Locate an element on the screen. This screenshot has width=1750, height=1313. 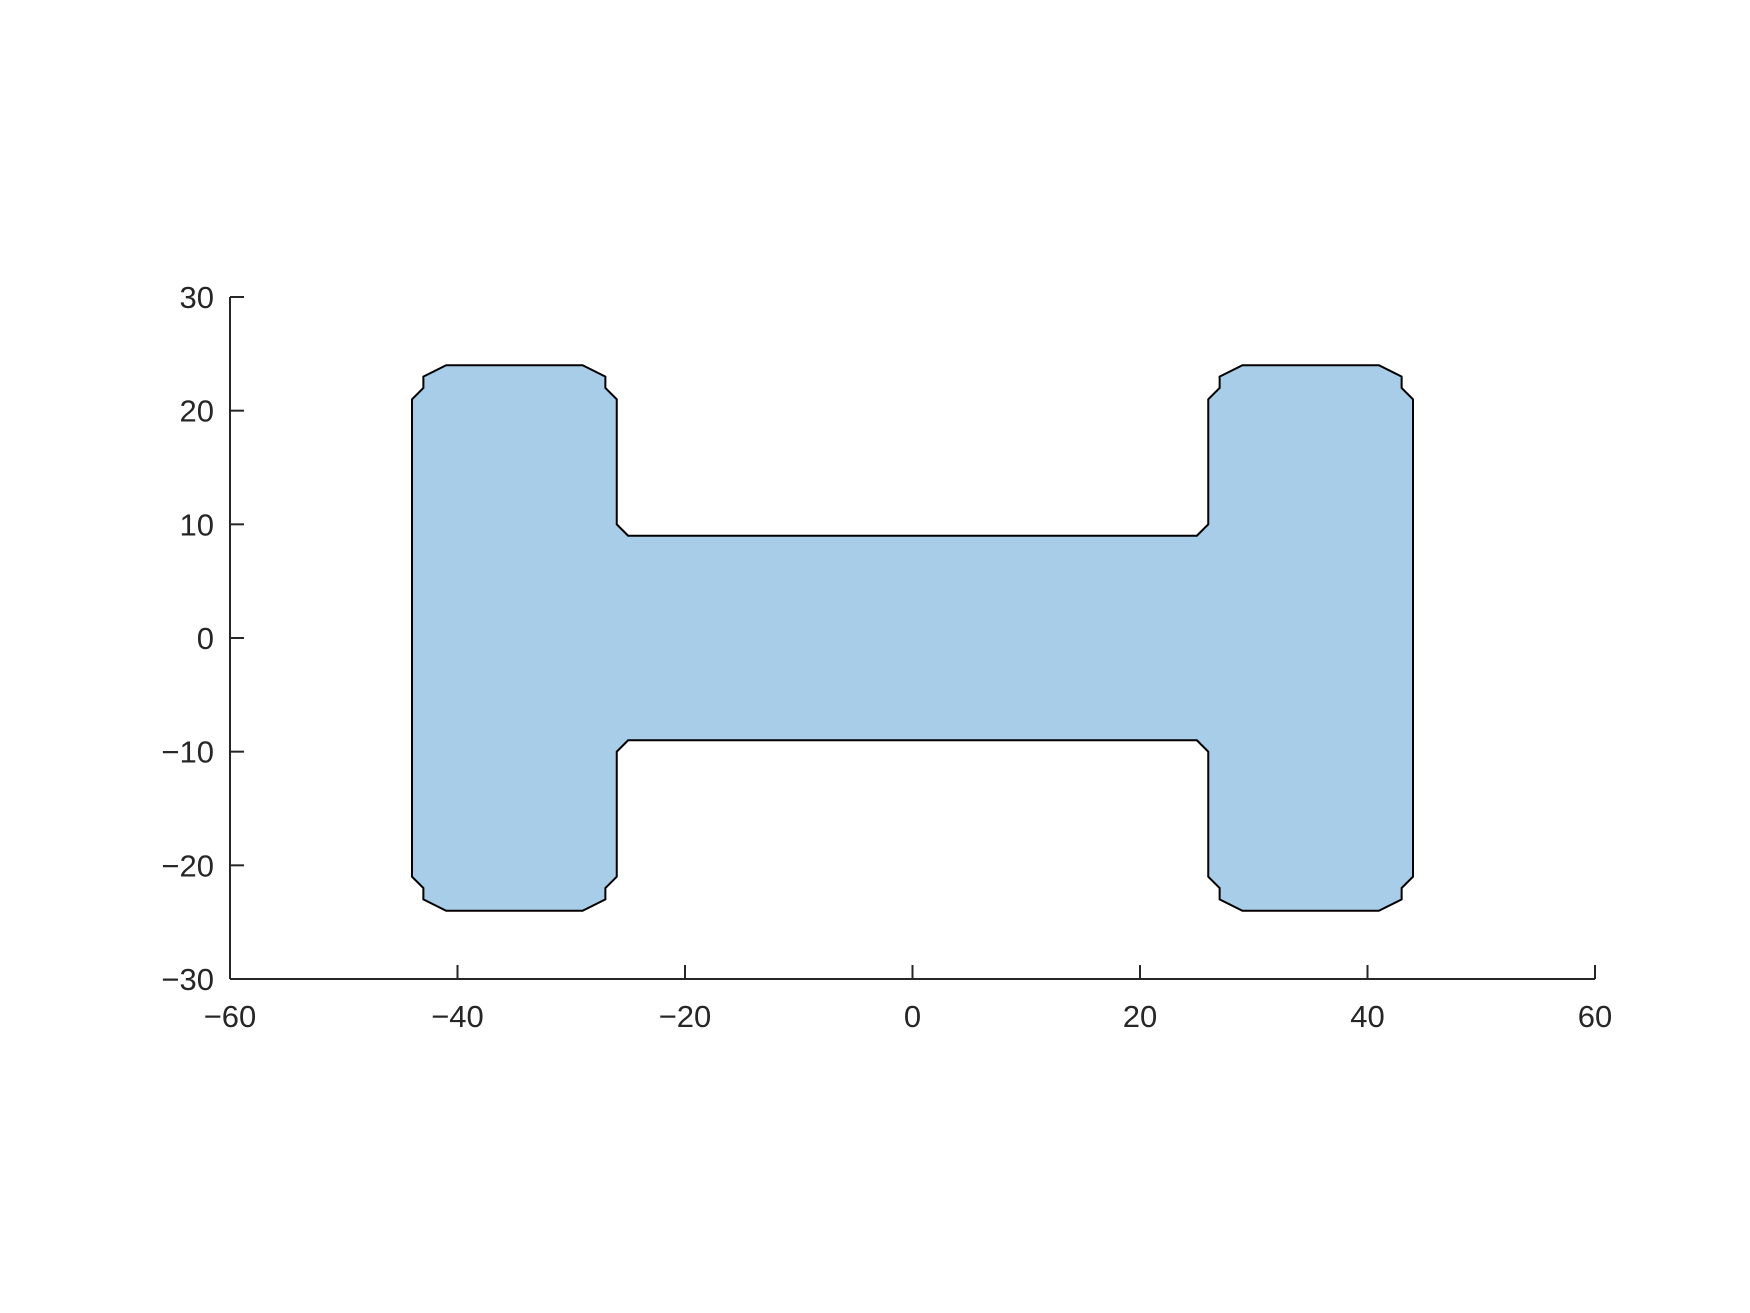
x-tick-label: −20 is located at coordinates (685, 1016).